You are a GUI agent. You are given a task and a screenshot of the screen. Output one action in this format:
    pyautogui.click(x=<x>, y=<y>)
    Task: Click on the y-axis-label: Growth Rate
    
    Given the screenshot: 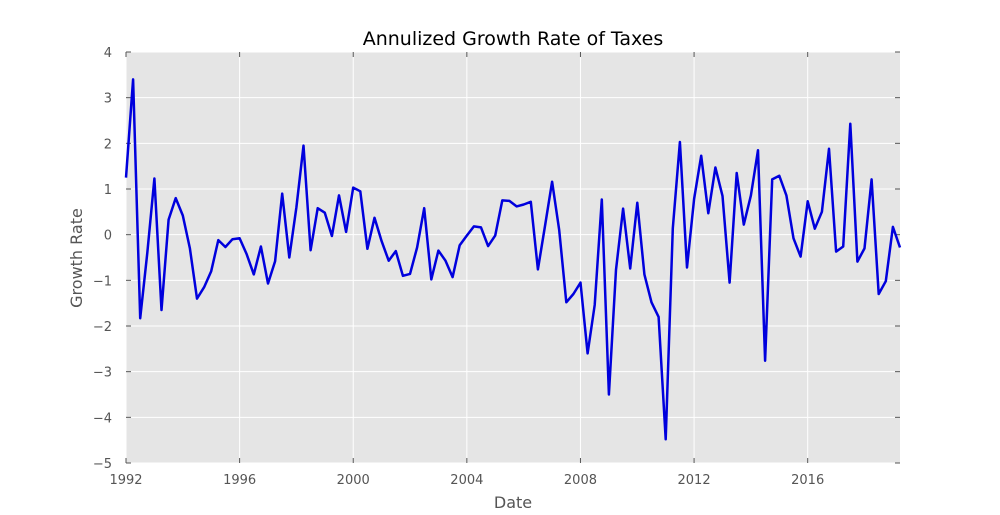 What is the action you would take?
    pyautogui.click(x=76, y=258)
    